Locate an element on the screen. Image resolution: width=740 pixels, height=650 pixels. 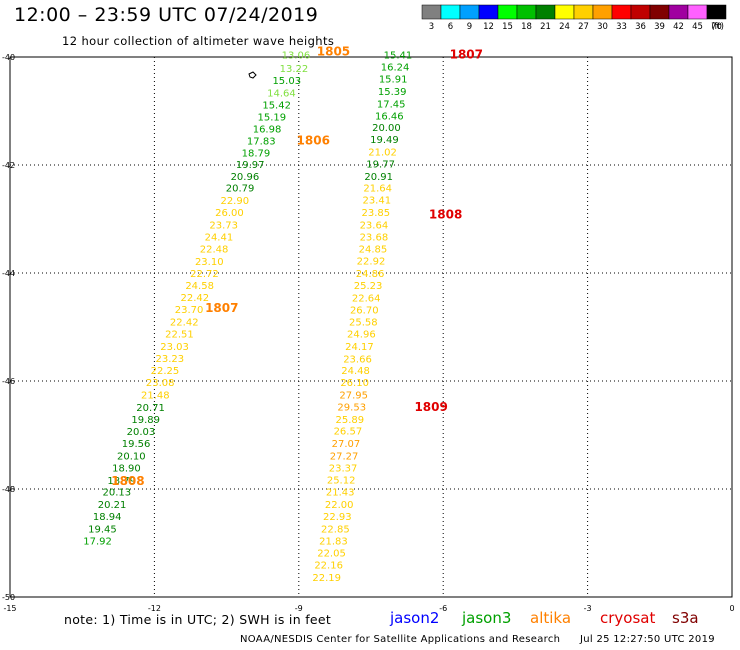
wave-height-value: 22.16 is located at coordinates (328, 566).